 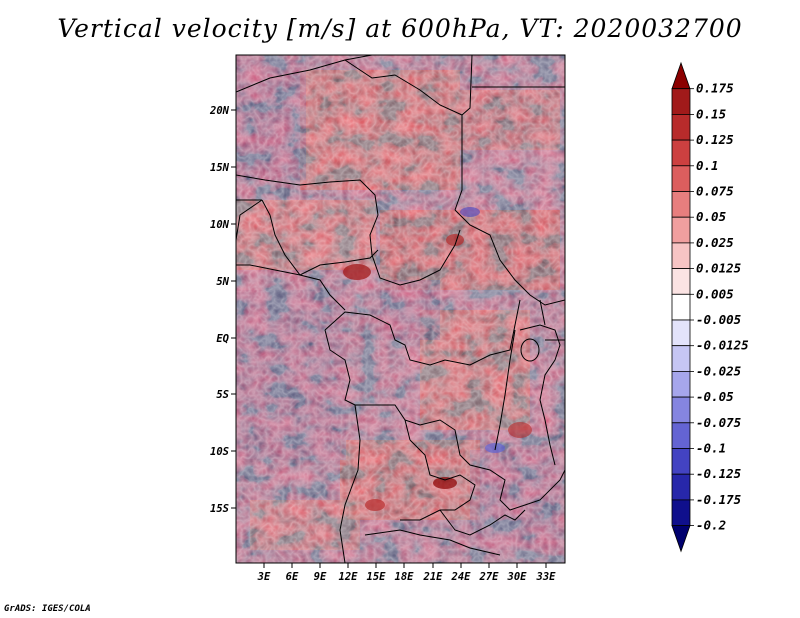 What do you see at coordinates (220, 225) in the screenshot?
I see `lat-label: 10N` at bounding box center [220, 225].